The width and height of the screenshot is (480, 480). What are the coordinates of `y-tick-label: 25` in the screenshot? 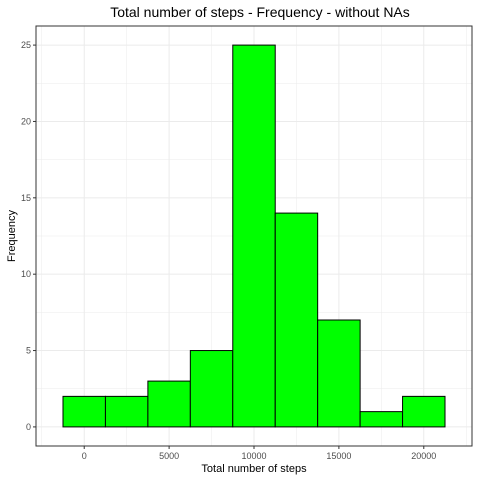 It's located at (26, 45).